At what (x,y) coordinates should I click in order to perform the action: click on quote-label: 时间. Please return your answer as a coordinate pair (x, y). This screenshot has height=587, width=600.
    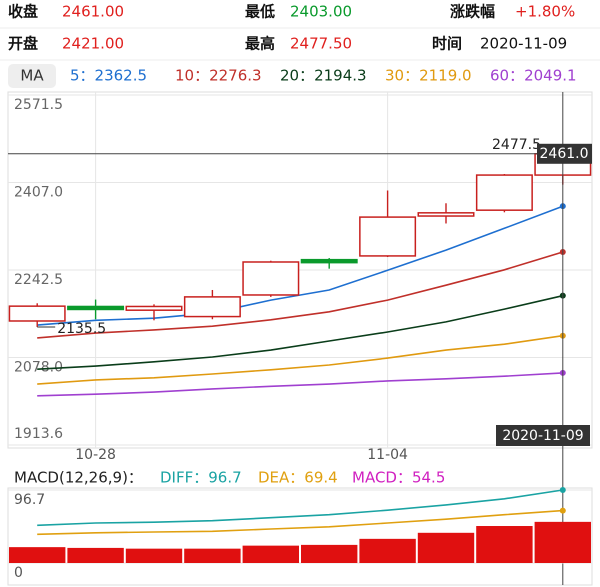
    Looking at the image, I should click on (447, 44).